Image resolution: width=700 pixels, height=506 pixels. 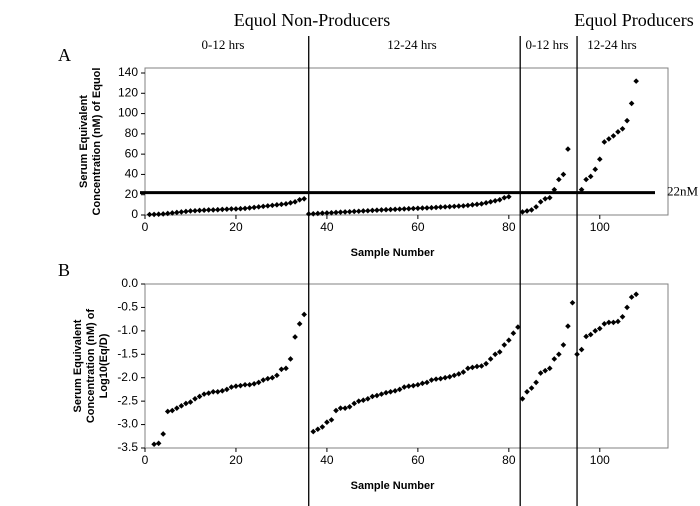 I want to click on y-tick-label: 40, so click(x=132, y=174).